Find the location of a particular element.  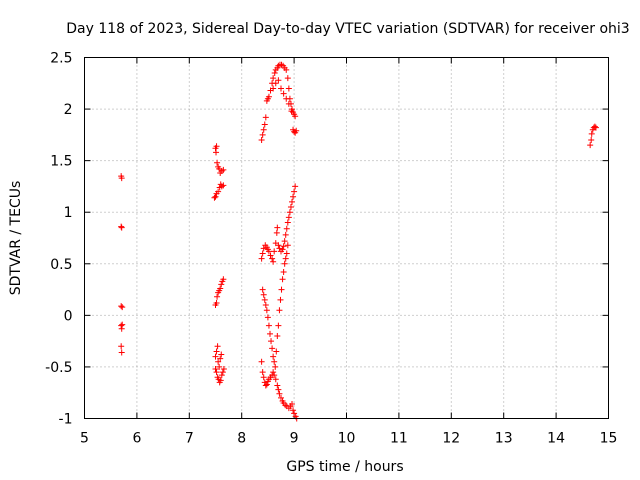

x-tick-label: 6 is located at coordinates (136, 439).